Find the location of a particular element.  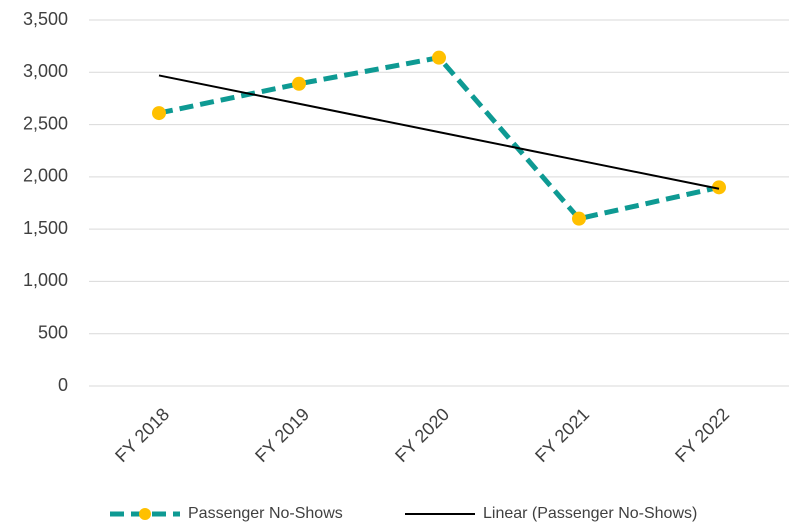

y-tick-label: 2,000 is located at coordinates (45, 176).